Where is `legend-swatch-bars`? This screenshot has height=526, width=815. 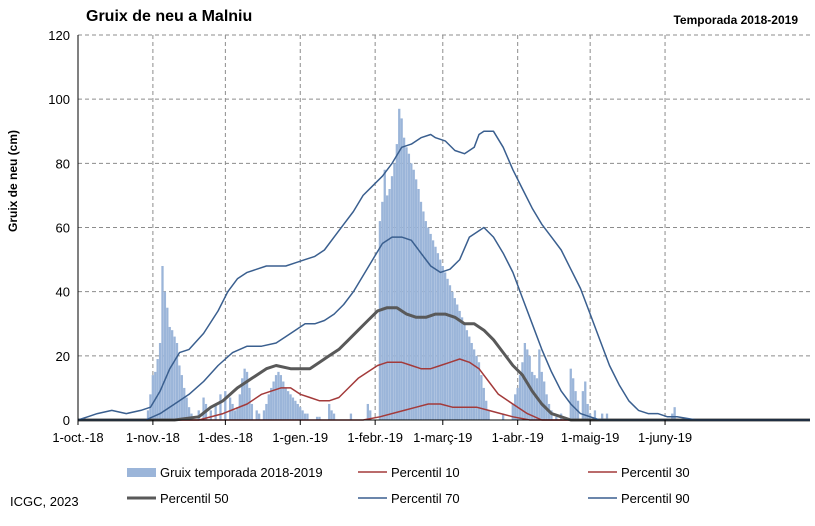 legend-swatch-bars is located at coordinates (141, 472).